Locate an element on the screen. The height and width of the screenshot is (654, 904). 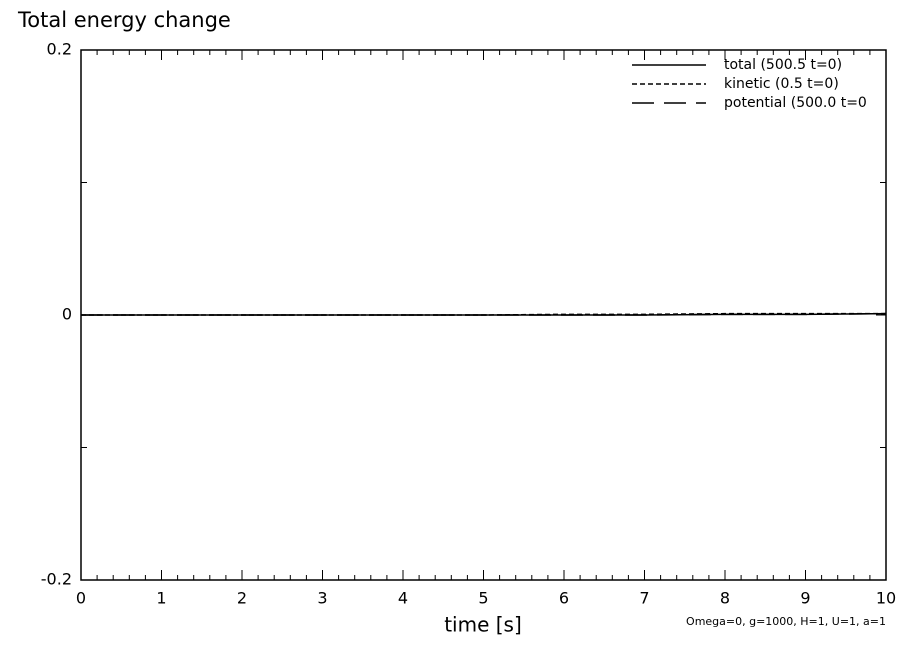
y-tick-label: -0.2 is located at coordinates (56, 579).